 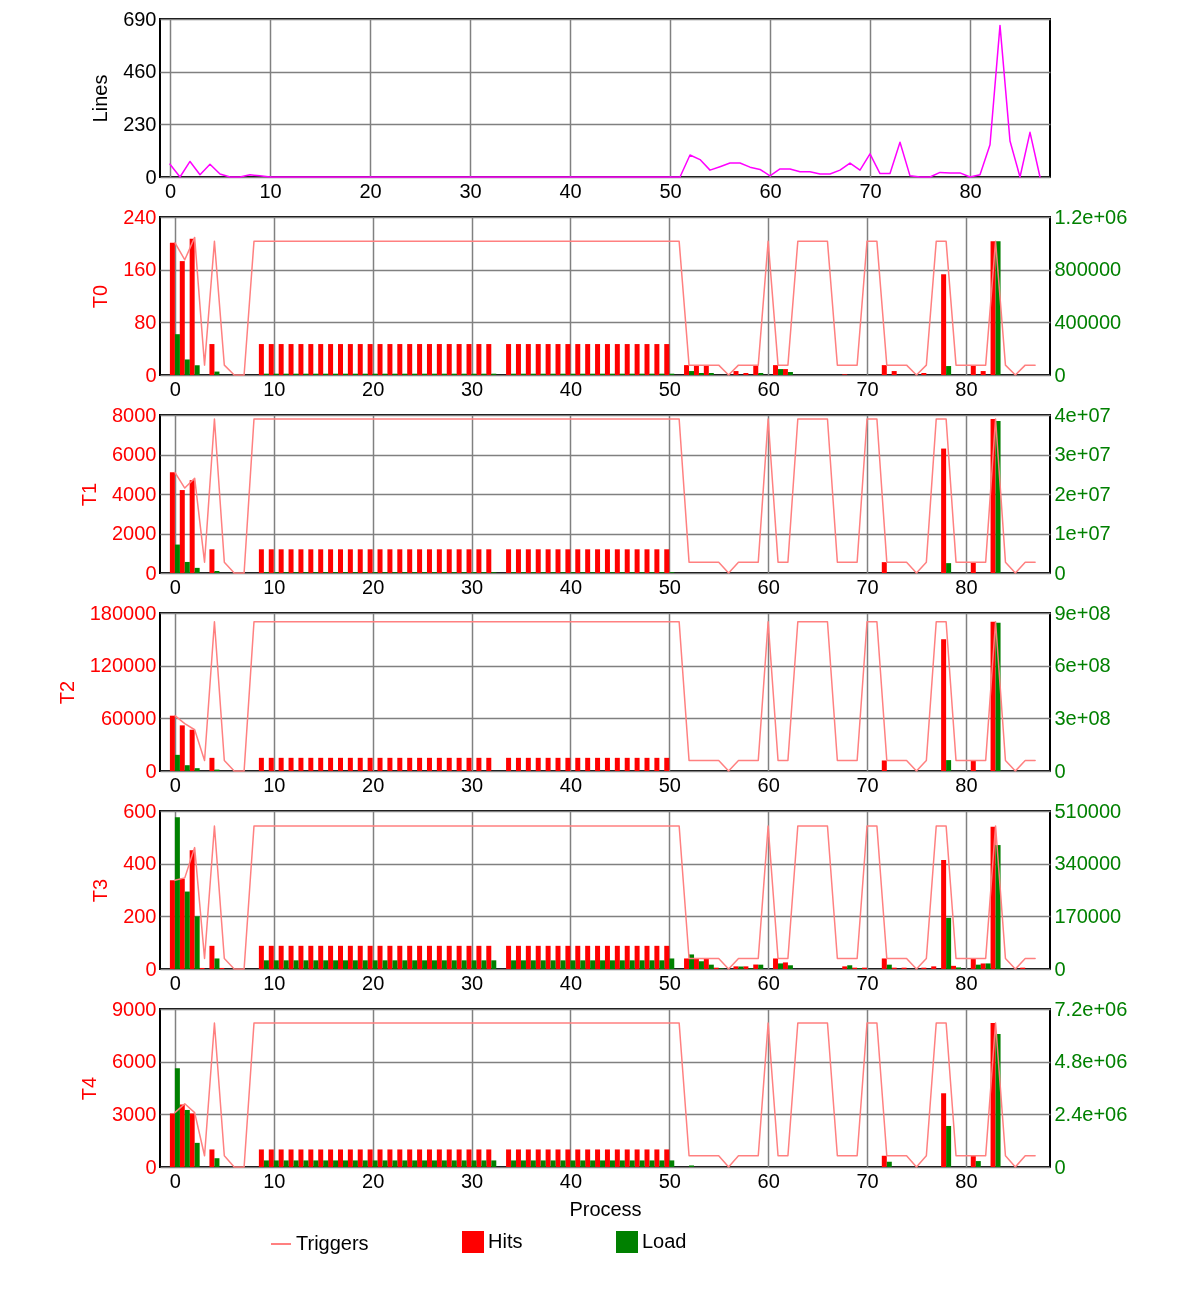 I want to click on y2-tick-label: 2.4e+06, so click(x=1091, y=1113).